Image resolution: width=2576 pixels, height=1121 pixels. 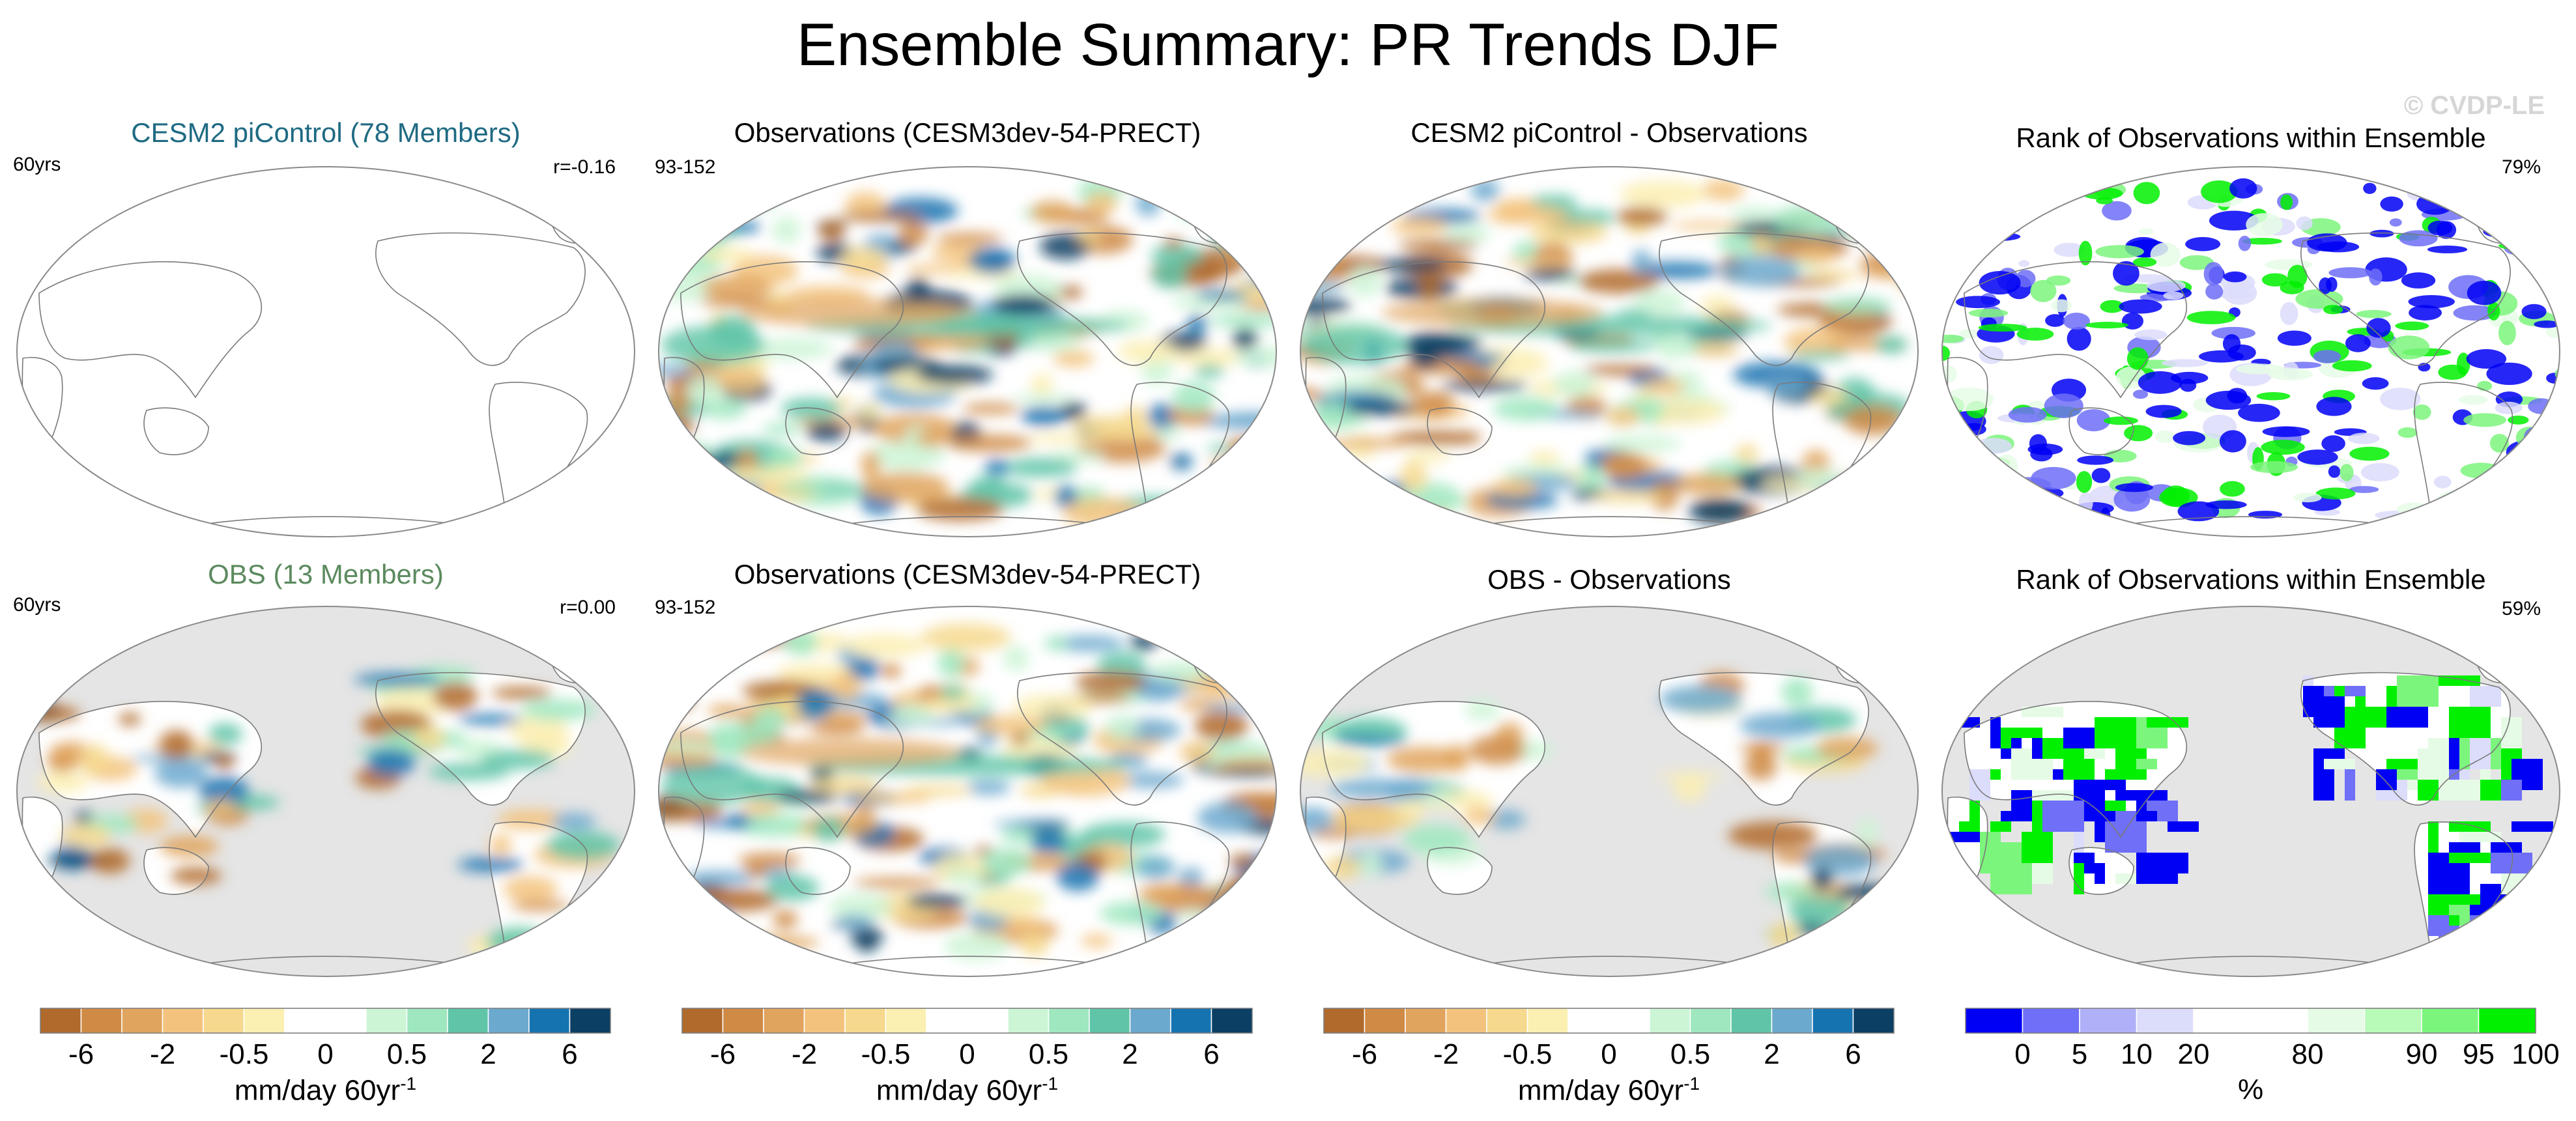 What do you see at coordinates (2521, 167) in the screenshot?
I see `panel-right-label: 79%` at bounding box center [2521, 167].